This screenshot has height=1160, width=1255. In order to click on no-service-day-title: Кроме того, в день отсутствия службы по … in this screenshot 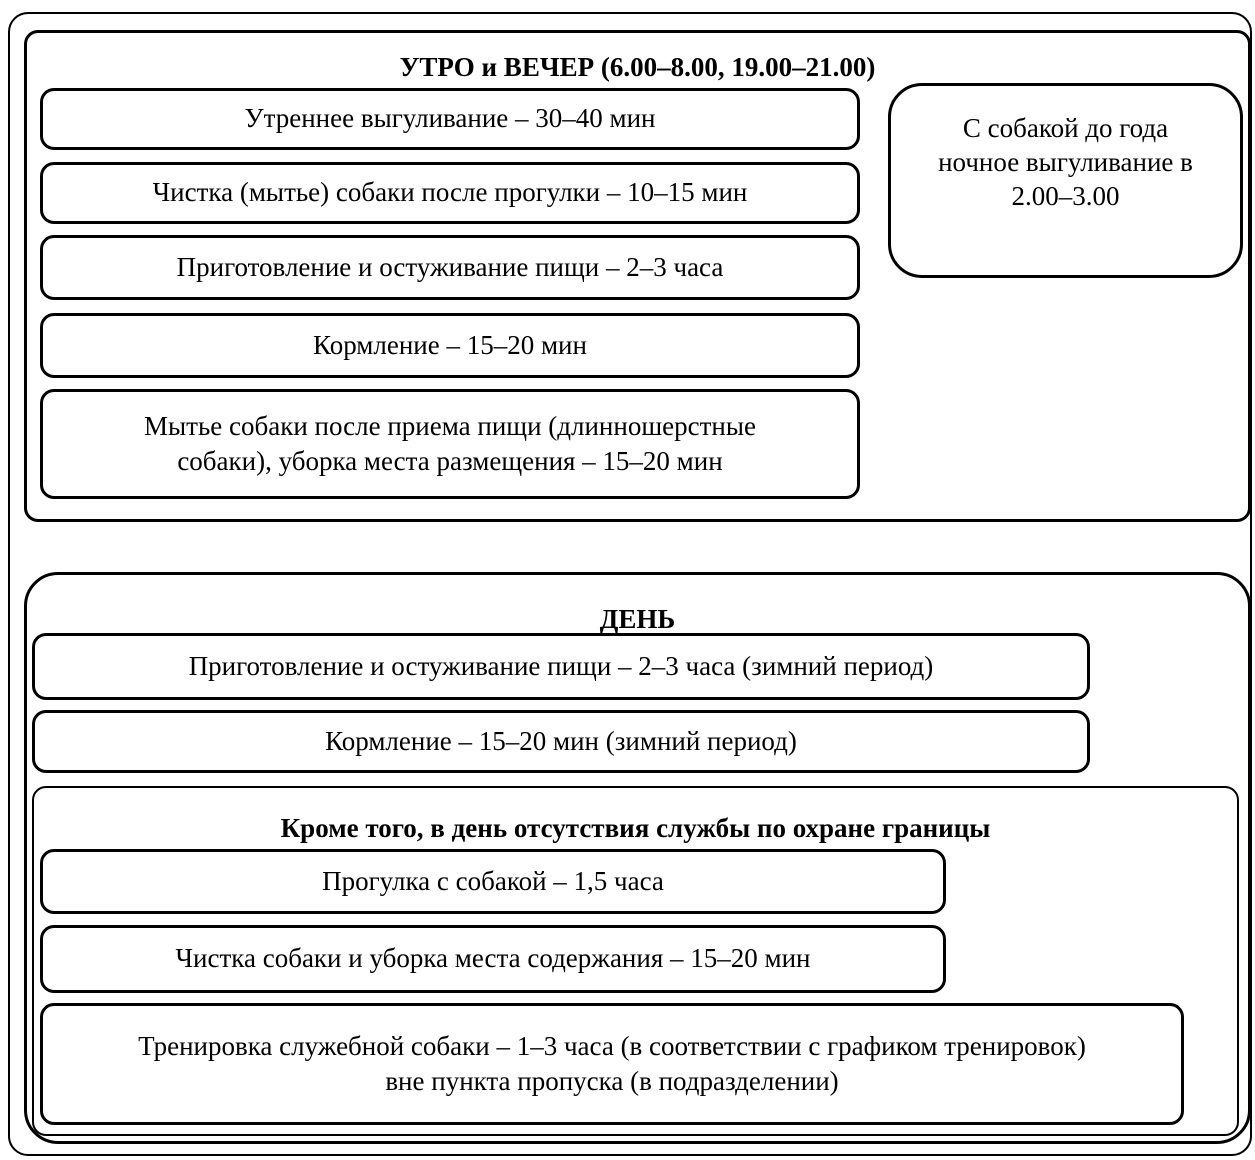, I will do `click(635, 828)`.